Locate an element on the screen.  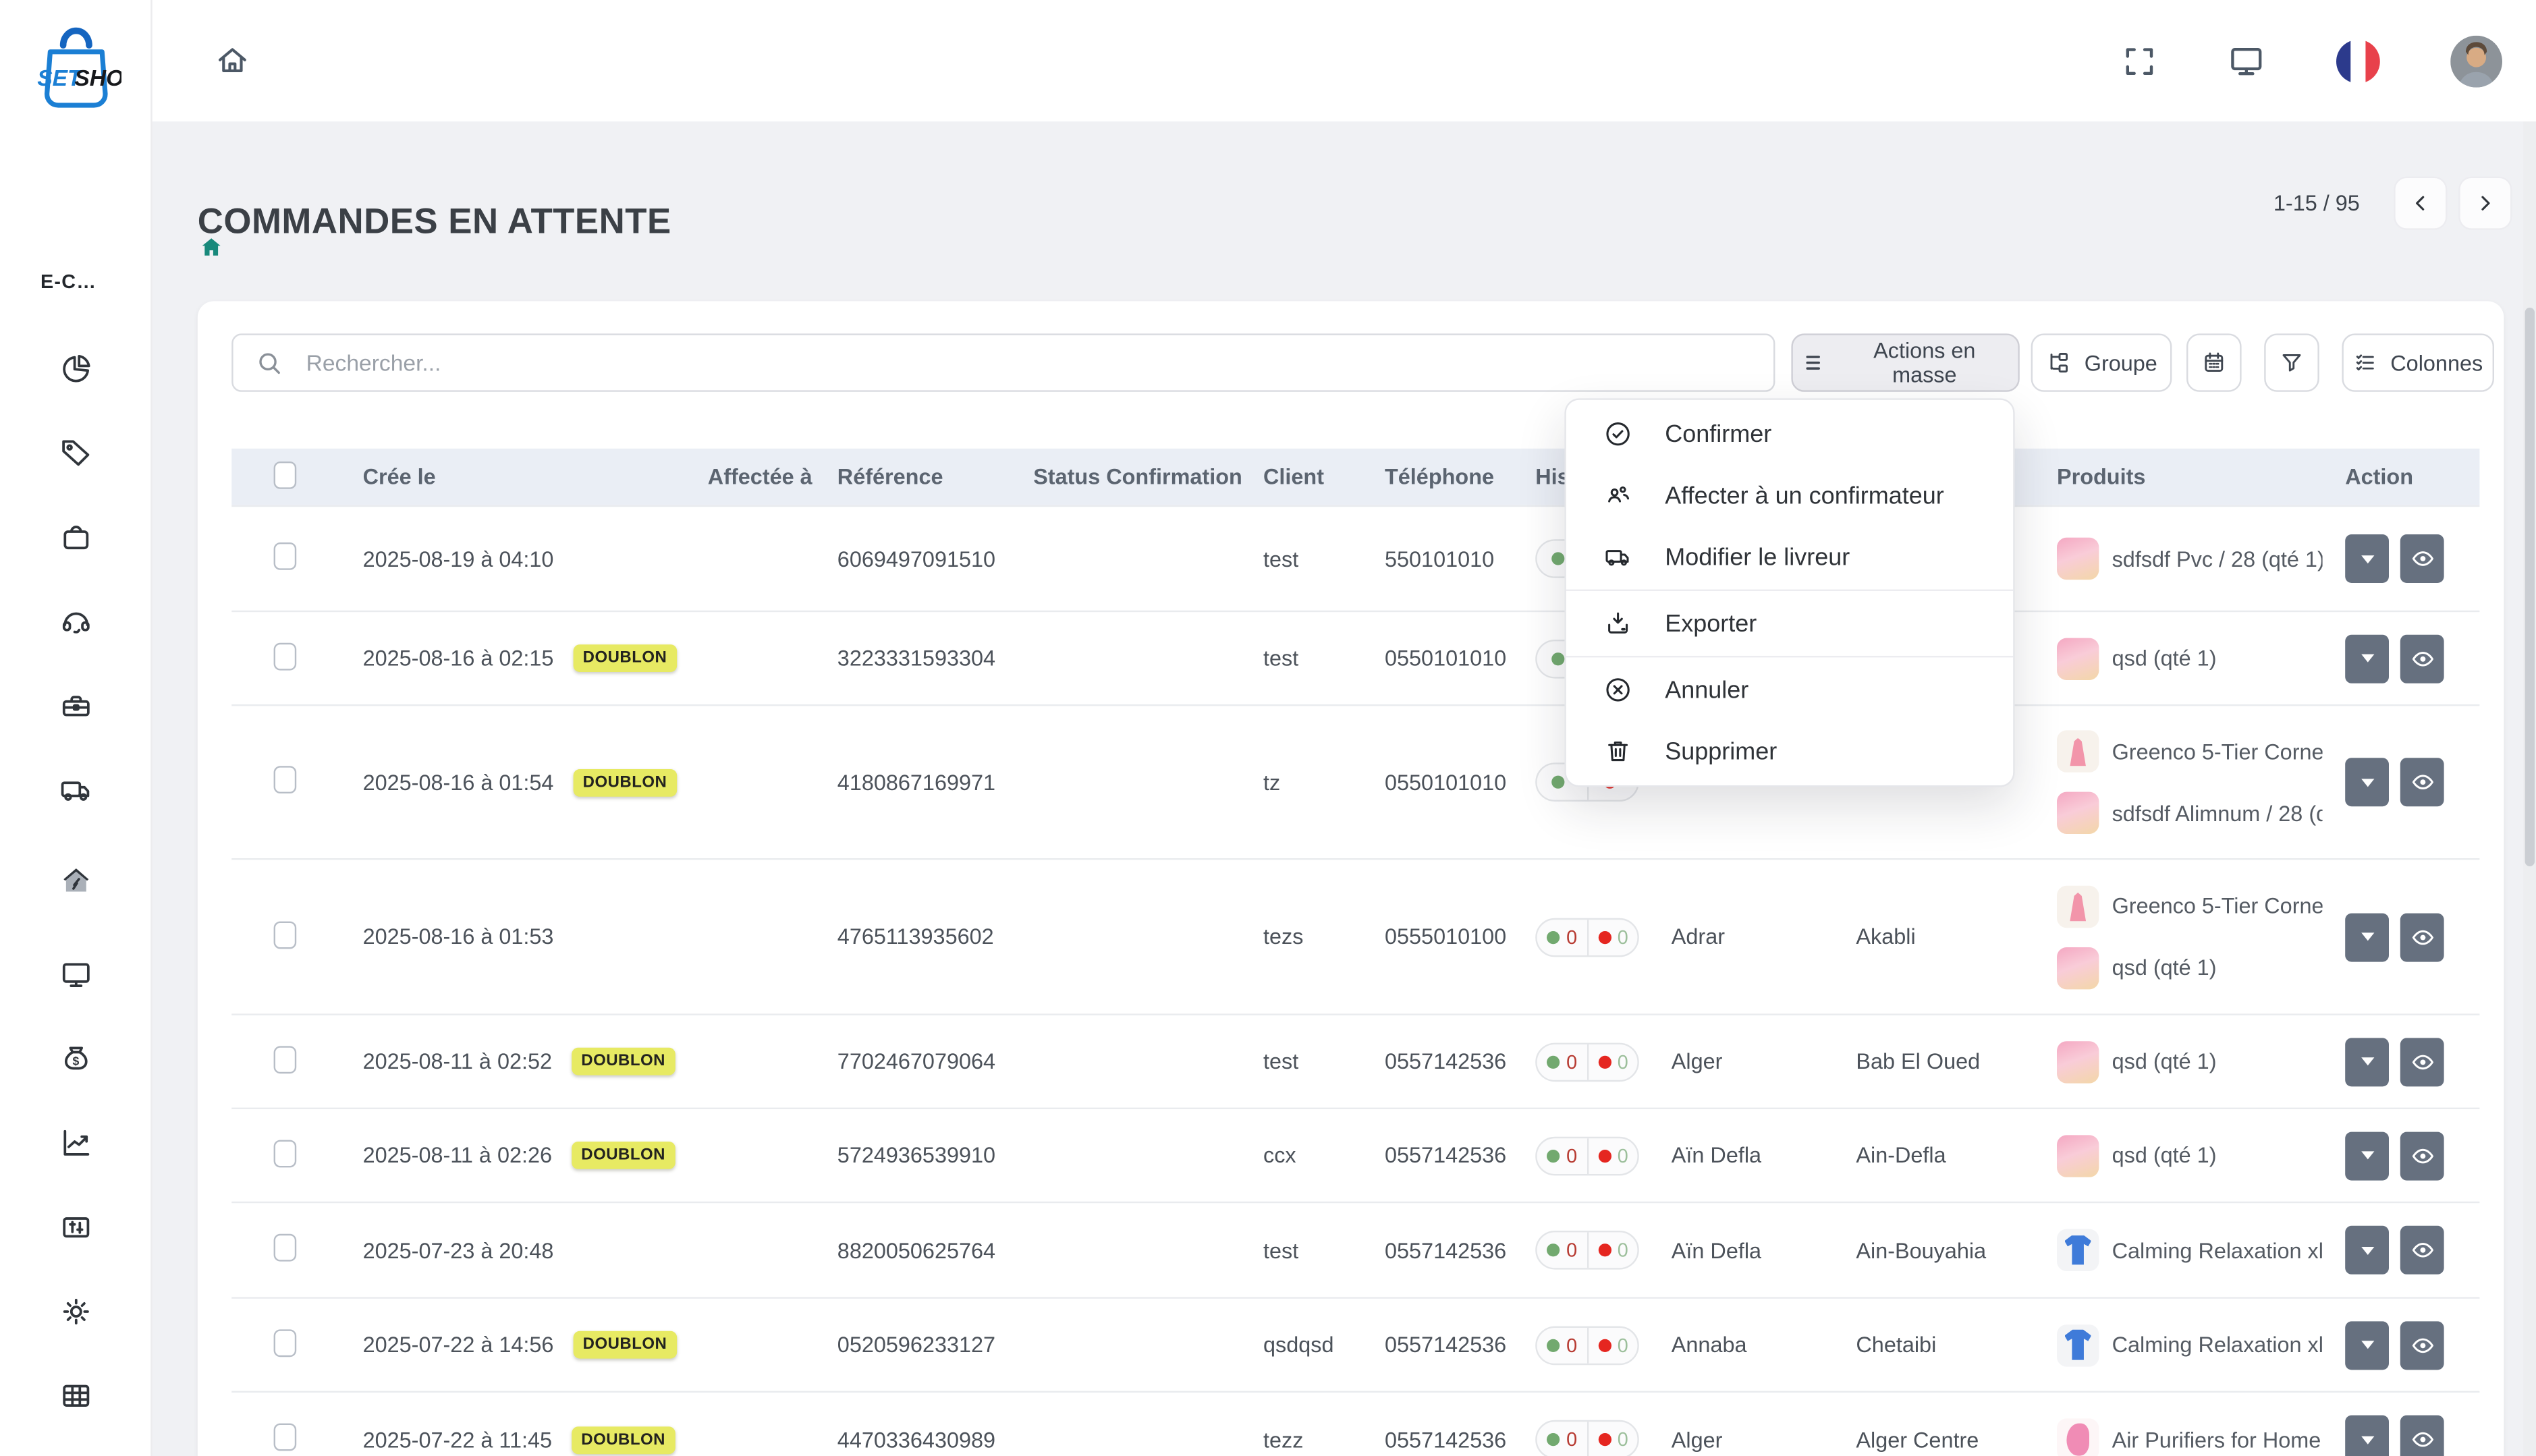
menu-item-confirm: Confirmer is located at coordinates (1789, 434).